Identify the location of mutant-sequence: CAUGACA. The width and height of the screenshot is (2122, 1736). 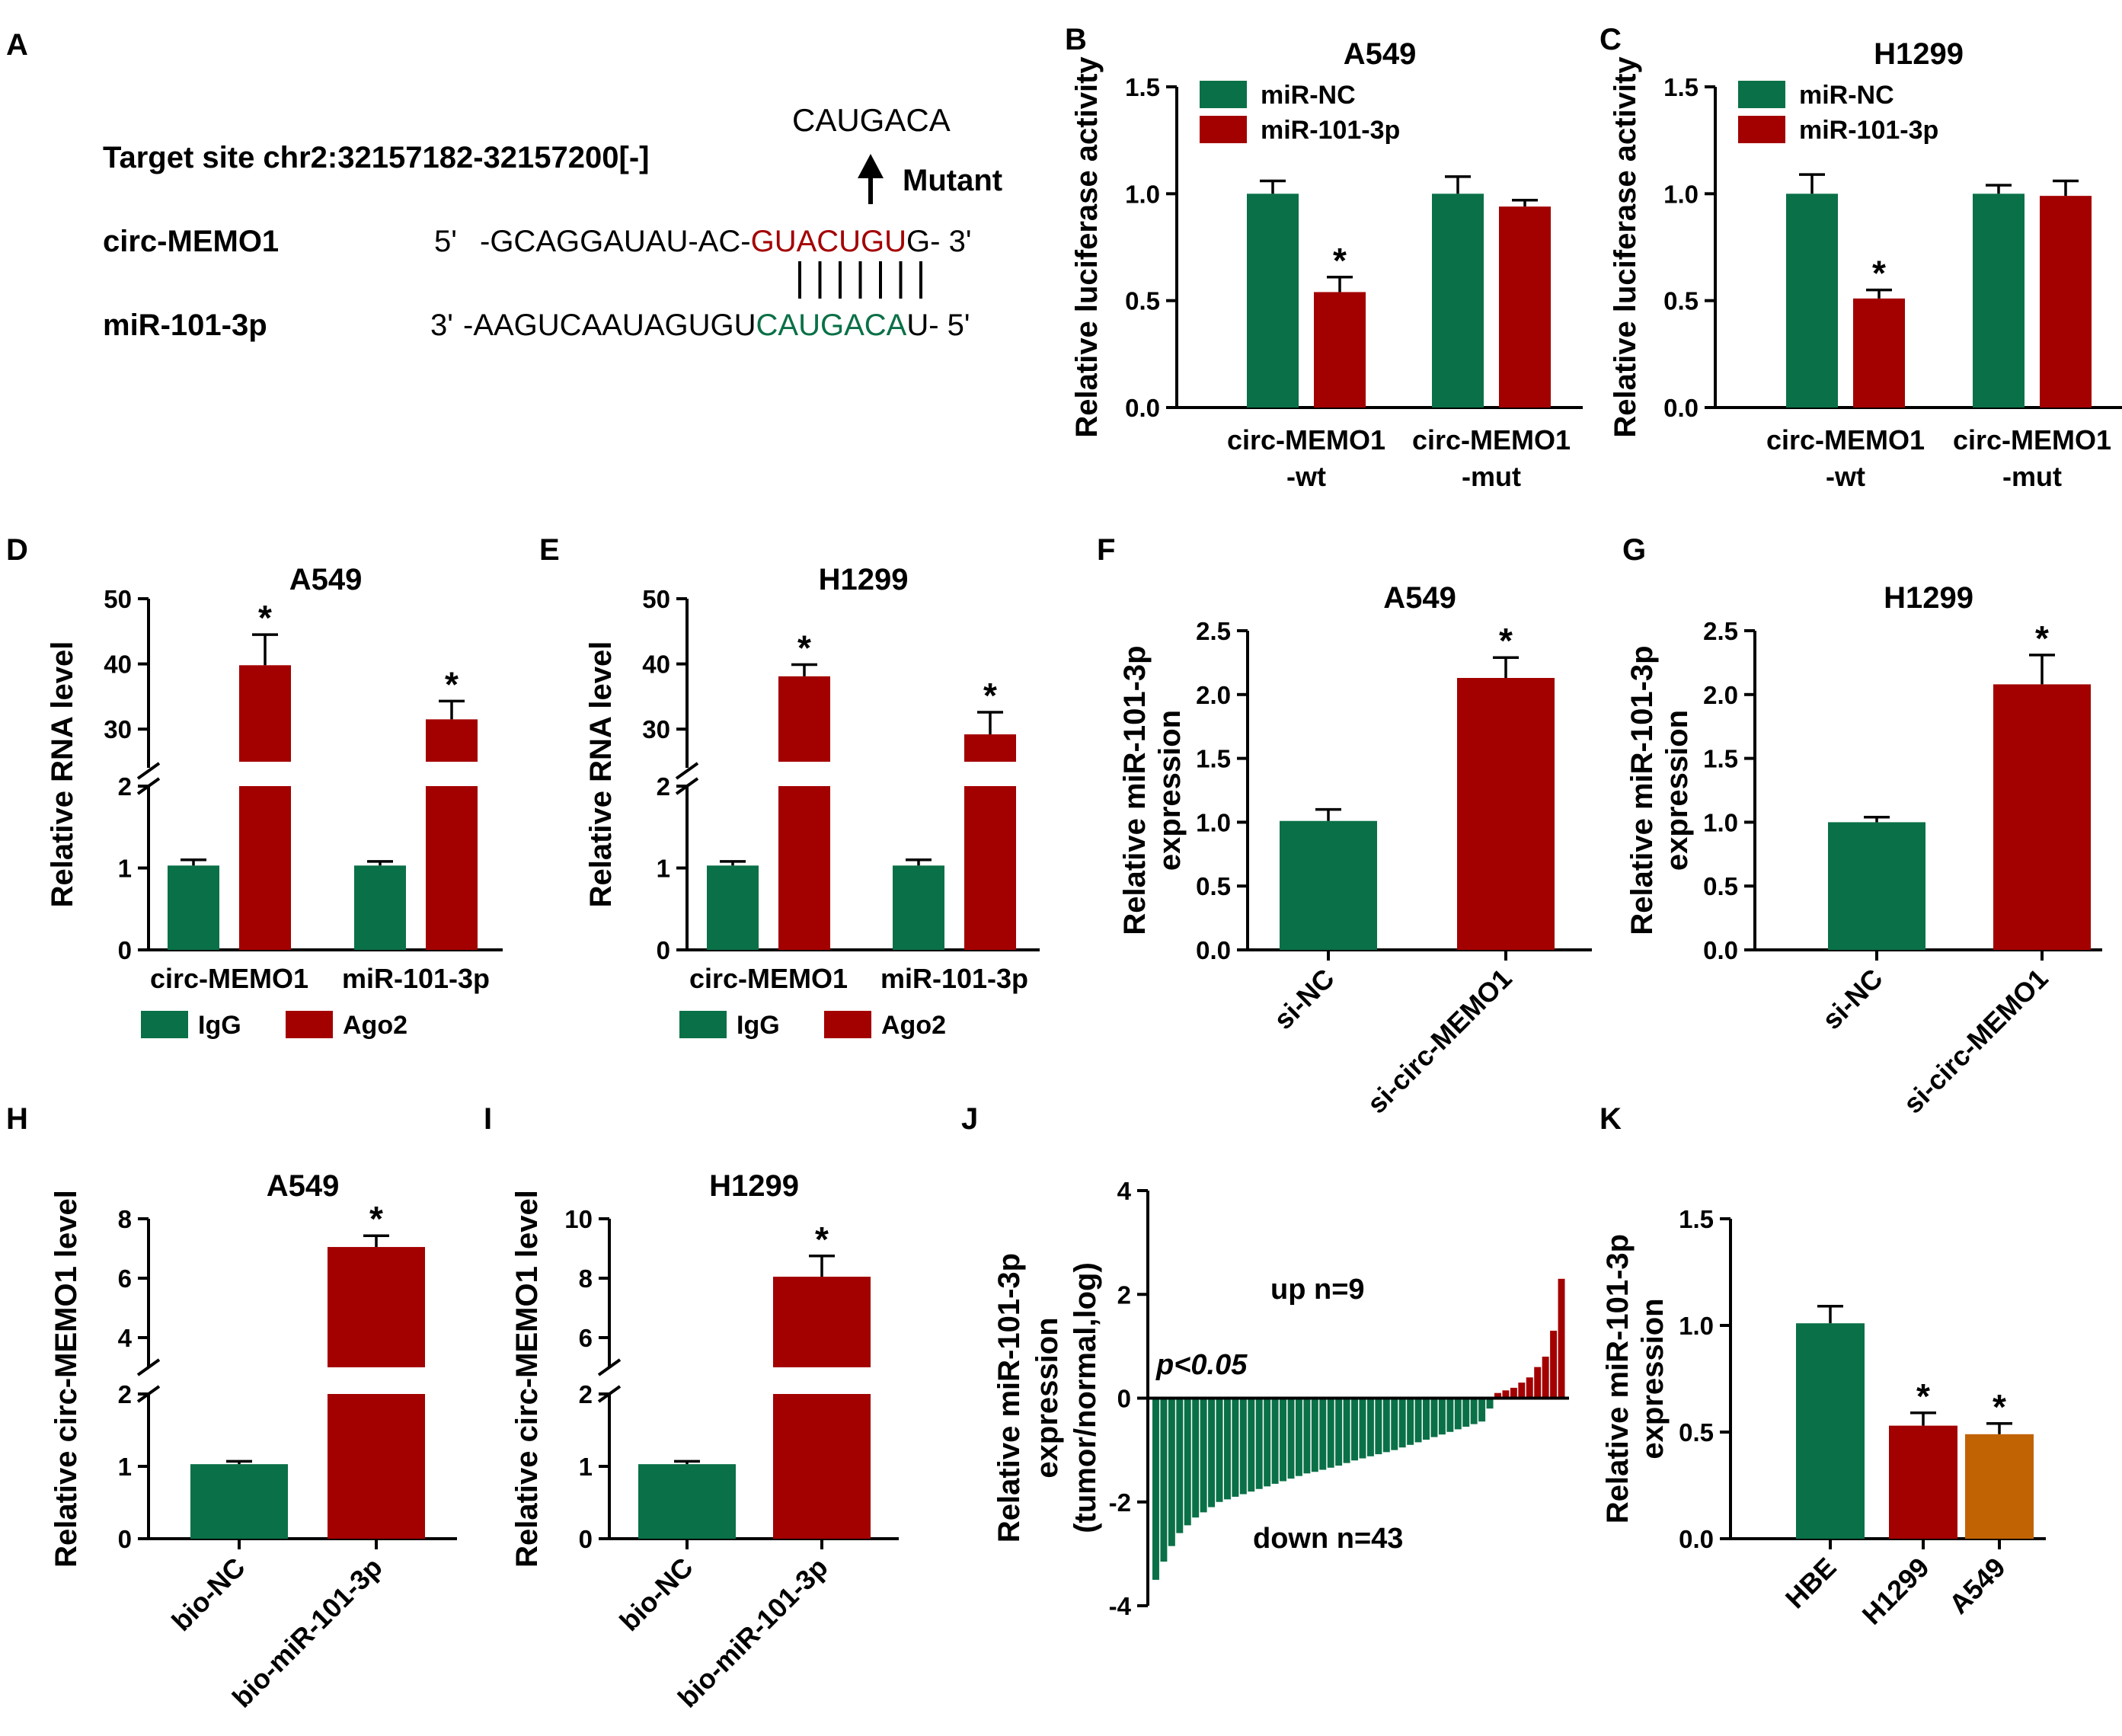
(872, 120).